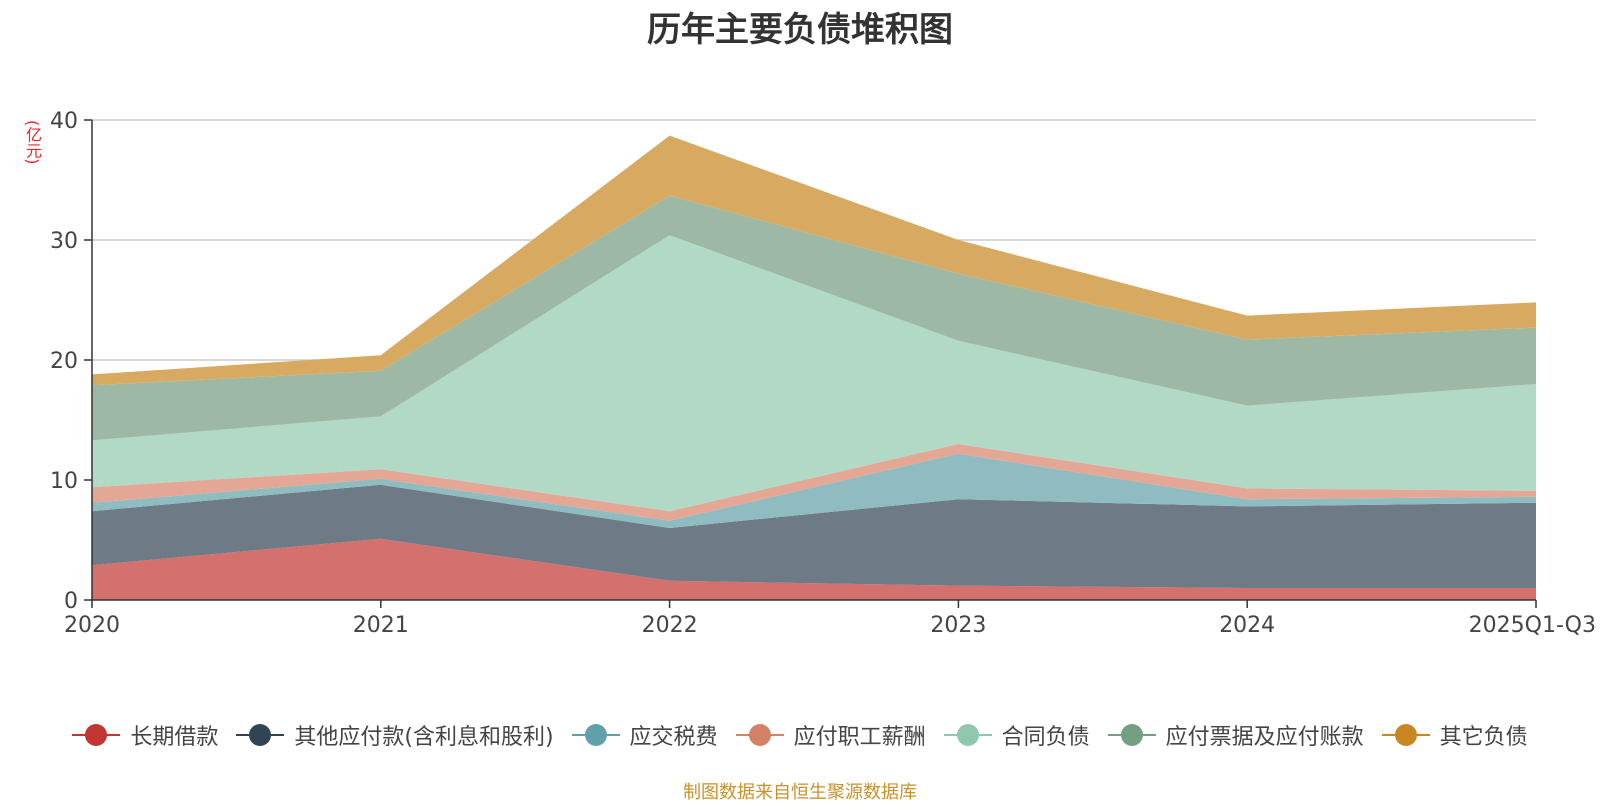 The width and height of the screenshot is (1600, 804). I want to click on legend-label: 应交税费, so click(673, 737).